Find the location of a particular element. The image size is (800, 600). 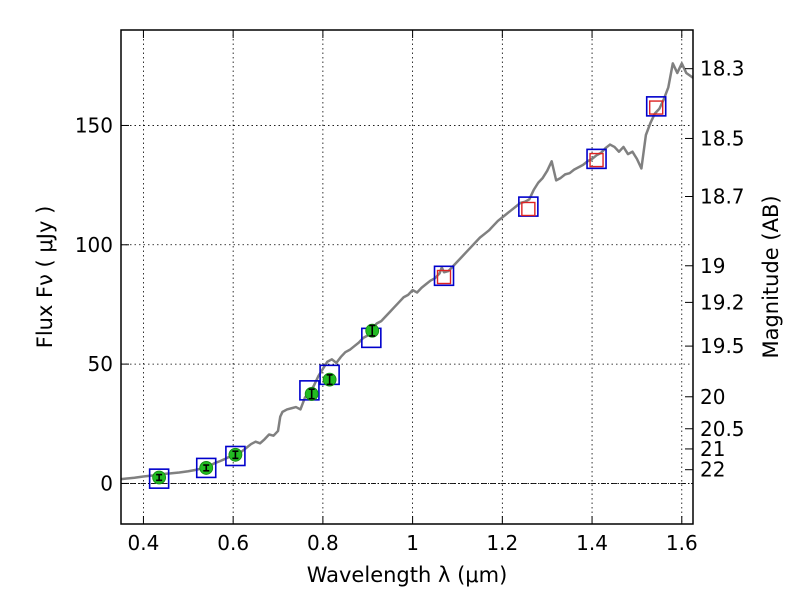

x-tick-label: 1 is located at coordinates (412, 543).